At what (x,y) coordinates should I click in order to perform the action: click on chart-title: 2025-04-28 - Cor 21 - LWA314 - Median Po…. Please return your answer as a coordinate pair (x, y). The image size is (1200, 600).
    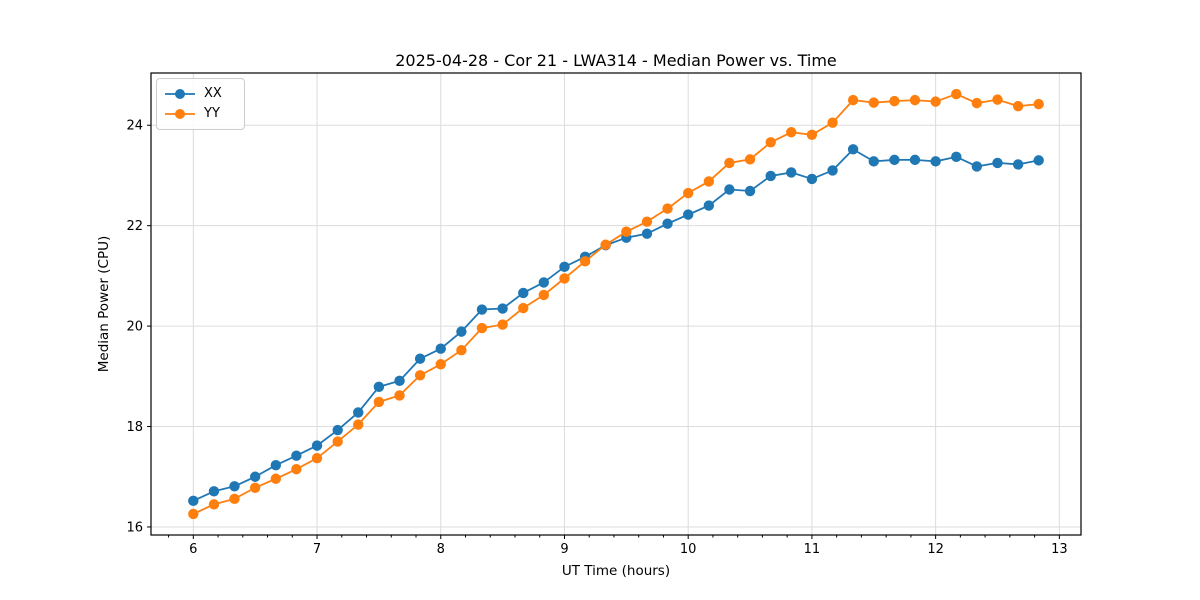
    Looking at the image, I should click on (616, 60).